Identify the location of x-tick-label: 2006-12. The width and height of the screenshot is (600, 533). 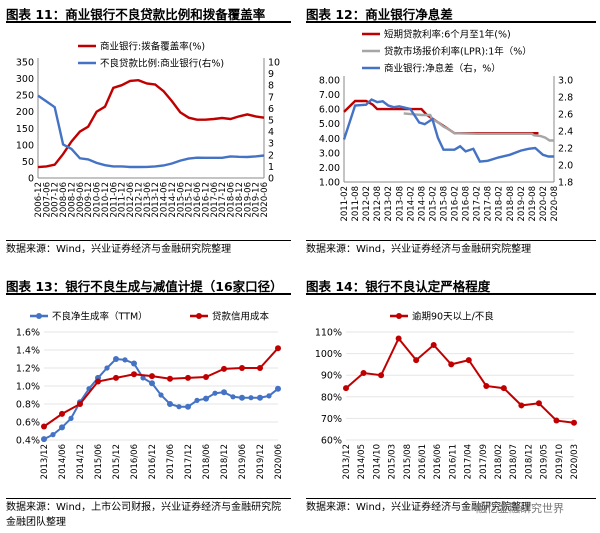
(39, 200).